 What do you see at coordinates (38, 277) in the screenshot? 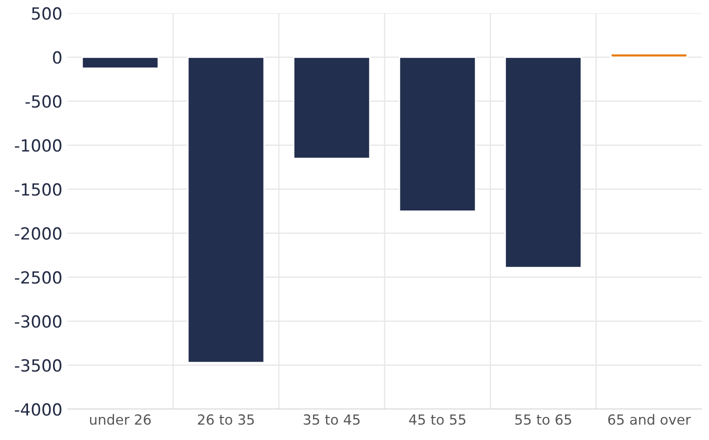
I see `y-tick-label: -2500` at bounding box center [38, 277].